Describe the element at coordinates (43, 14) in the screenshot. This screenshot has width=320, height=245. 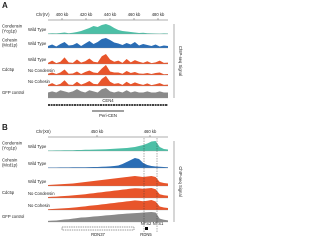
I see `chromosome-label: Chr(IV)` at that location.